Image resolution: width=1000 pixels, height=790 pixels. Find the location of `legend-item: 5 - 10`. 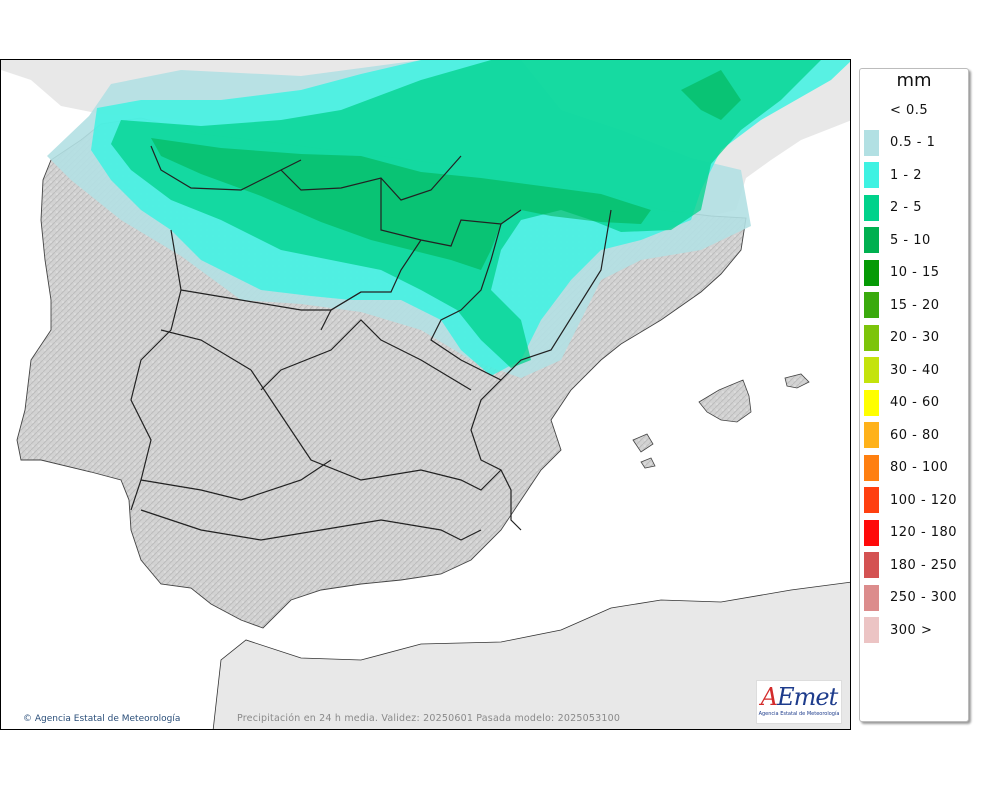

legend-item: 5 - 10 is located at coordinates (897, 240).